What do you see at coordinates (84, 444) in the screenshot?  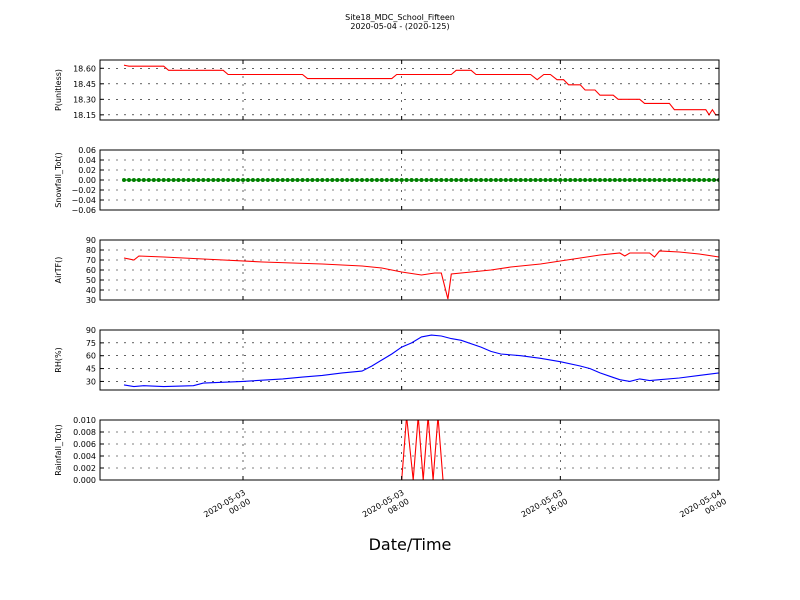 I see `y-tick-label: 0.006` at bounding box center [84, 444].